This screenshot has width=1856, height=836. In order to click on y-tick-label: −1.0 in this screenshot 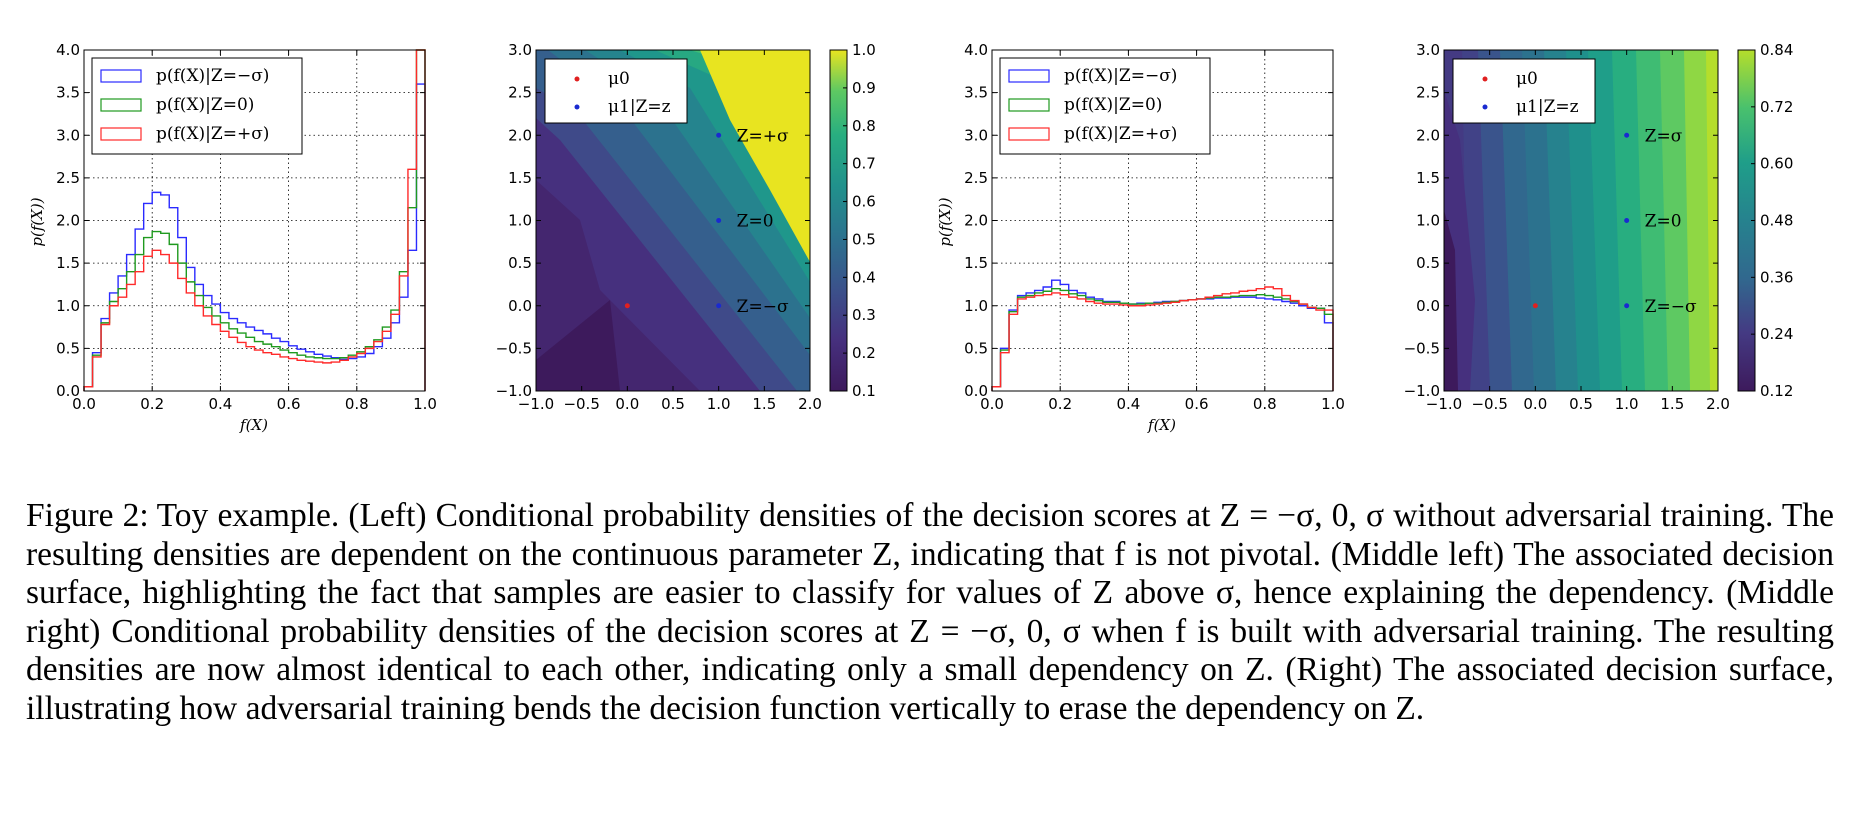, I will do `click(1422, 391)`.